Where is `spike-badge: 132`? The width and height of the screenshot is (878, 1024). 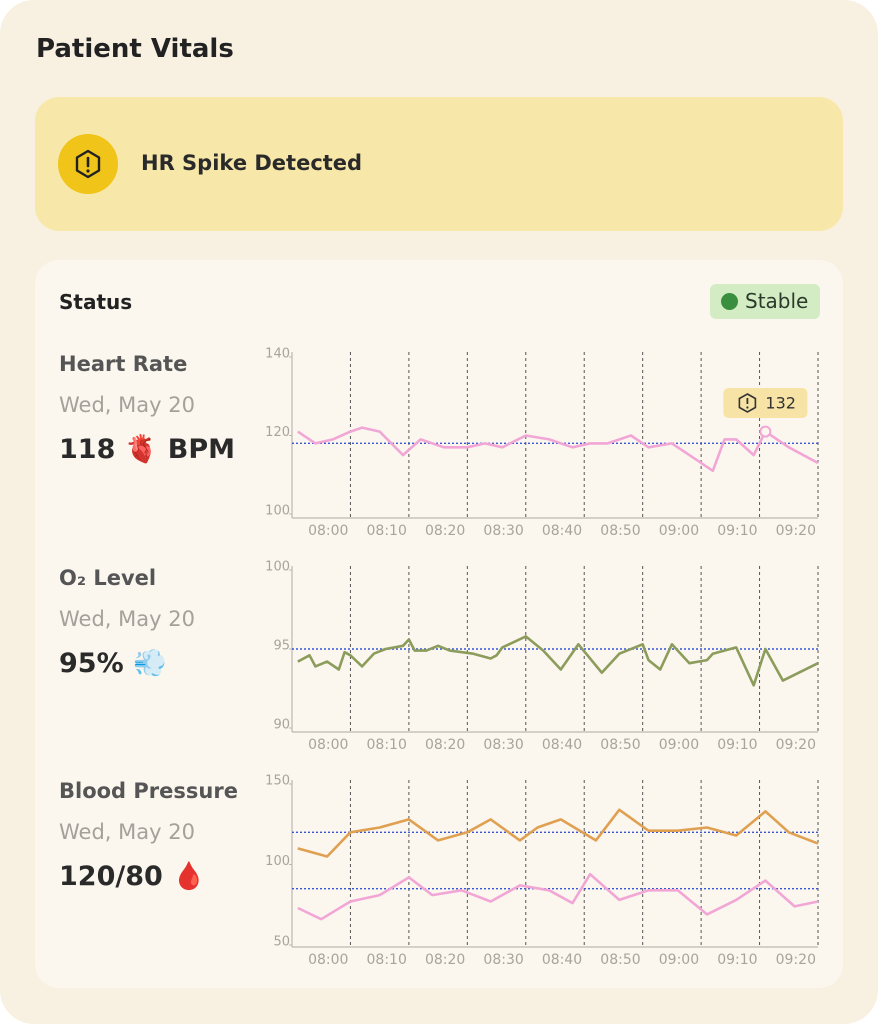
spike-badge: 132 is located at coordinates (765, 403).